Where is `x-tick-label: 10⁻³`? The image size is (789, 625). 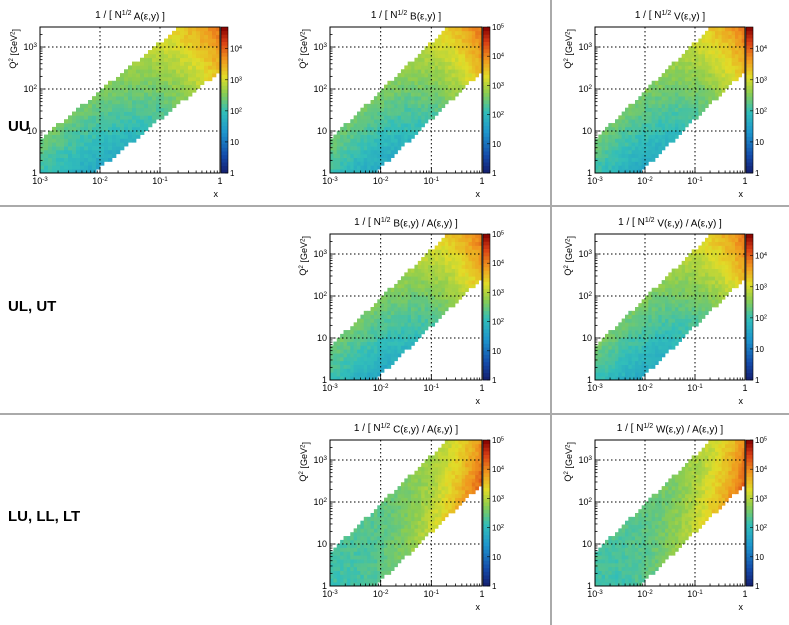 x-tick-label: 10⁻³ is located at coordinates (40, 181).